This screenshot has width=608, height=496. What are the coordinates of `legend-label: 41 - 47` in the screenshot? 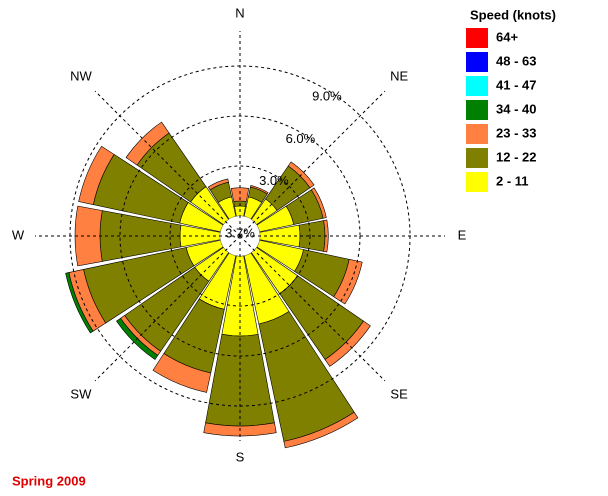 It's located at (516, 84).